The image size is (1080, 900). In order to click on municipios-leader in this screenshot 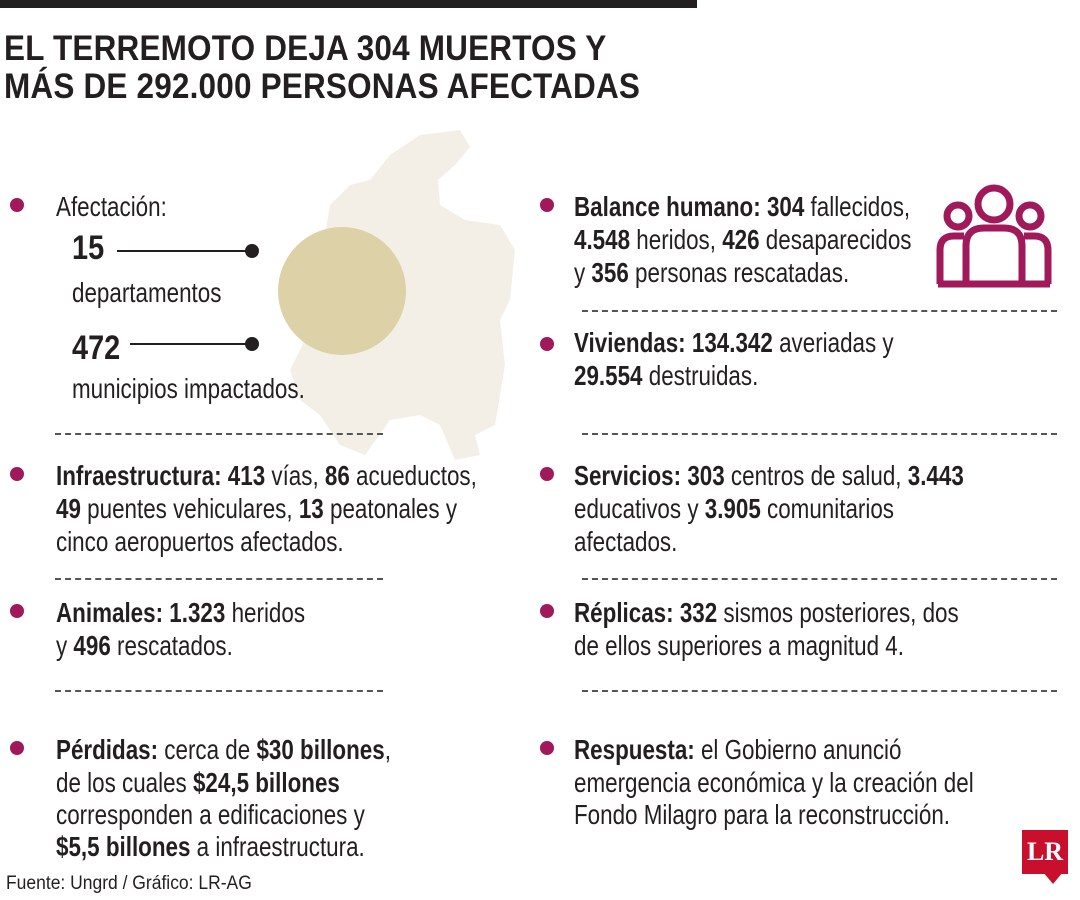, I will do `click(190, 344)`.